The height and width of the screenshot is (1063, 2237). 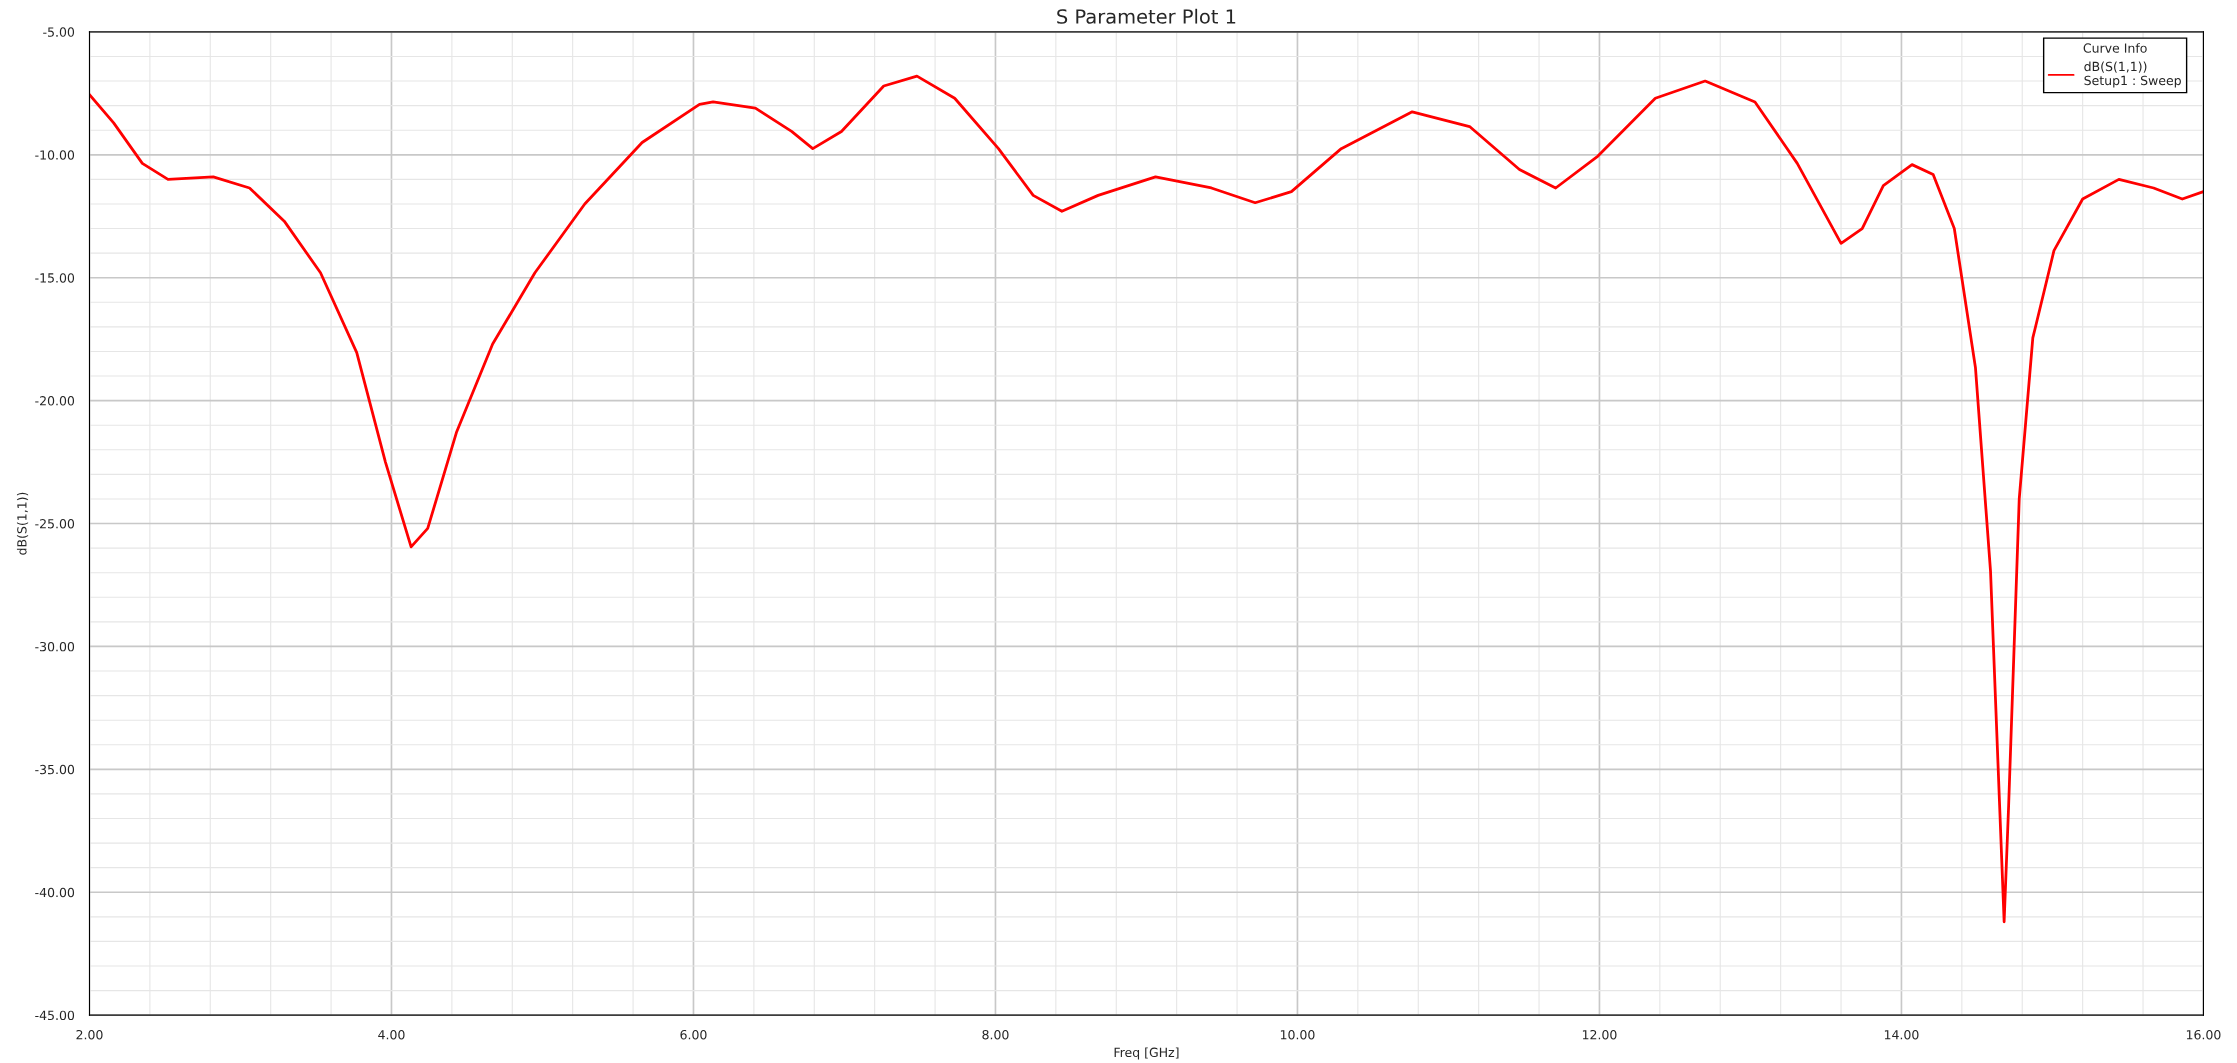 What do you see at coordinates (995, 1034) in the screenshot?
I see `x-tick-label: 8.00` at bounding box center [995, 1034].